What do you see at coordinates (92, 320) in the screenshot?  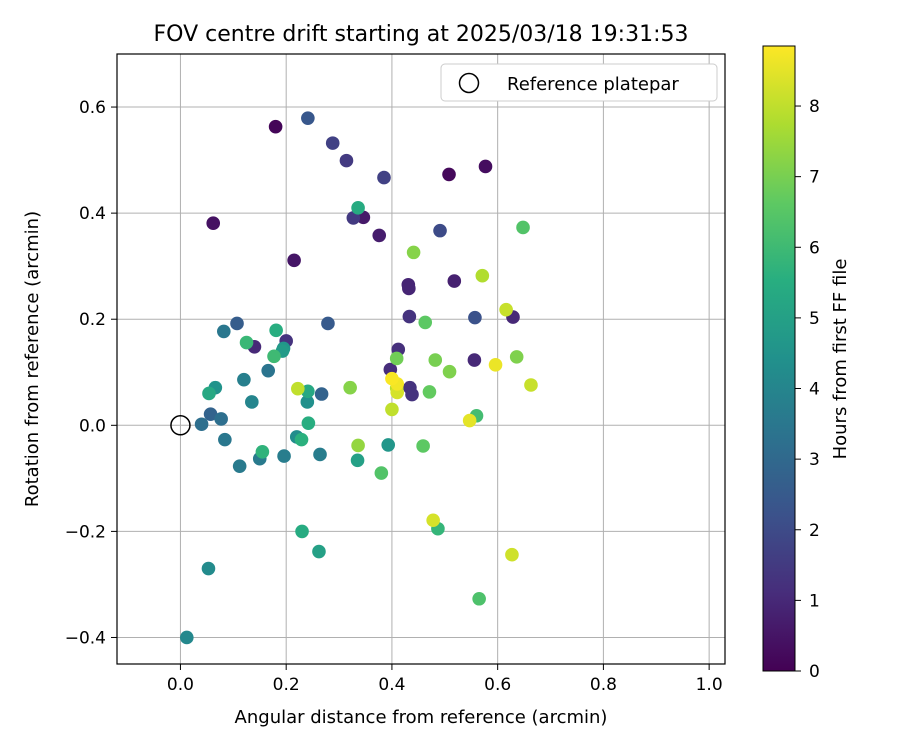 I see `y-tick-label: 0.2` at bounding box center [92, 320].